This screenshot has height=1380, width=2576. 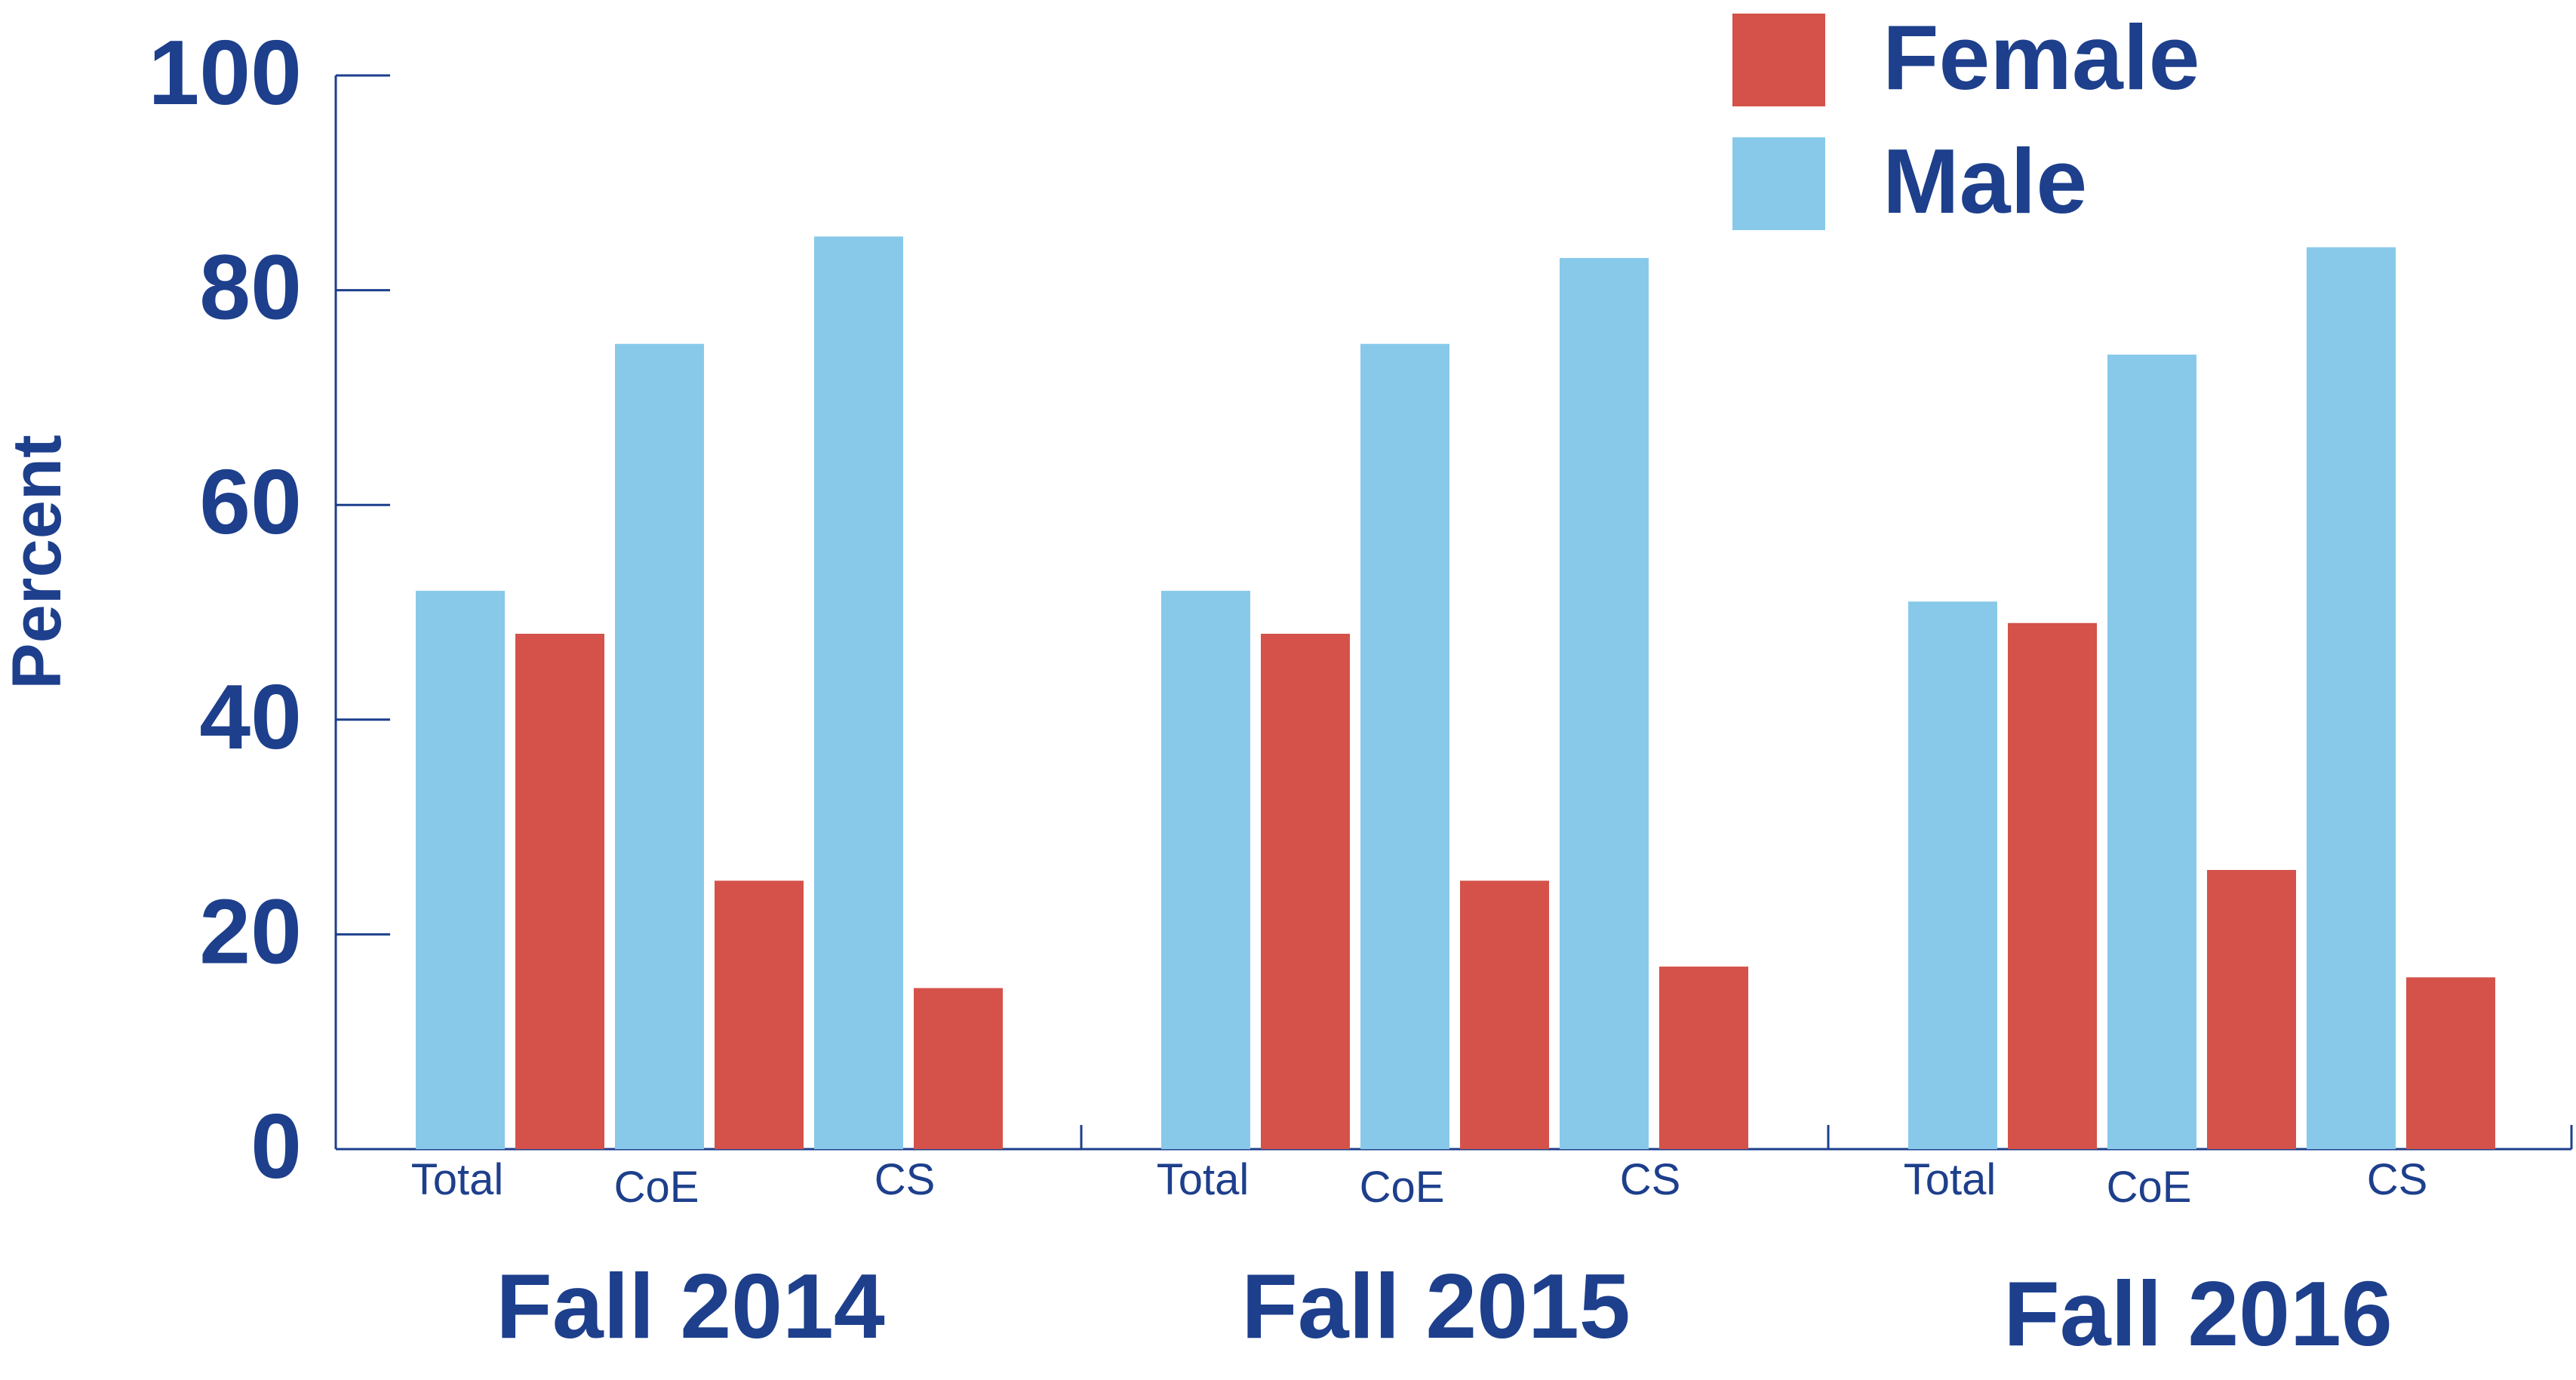 I want to click on bar-female-fall-2016-cs, so click(x=2450, y=1063).